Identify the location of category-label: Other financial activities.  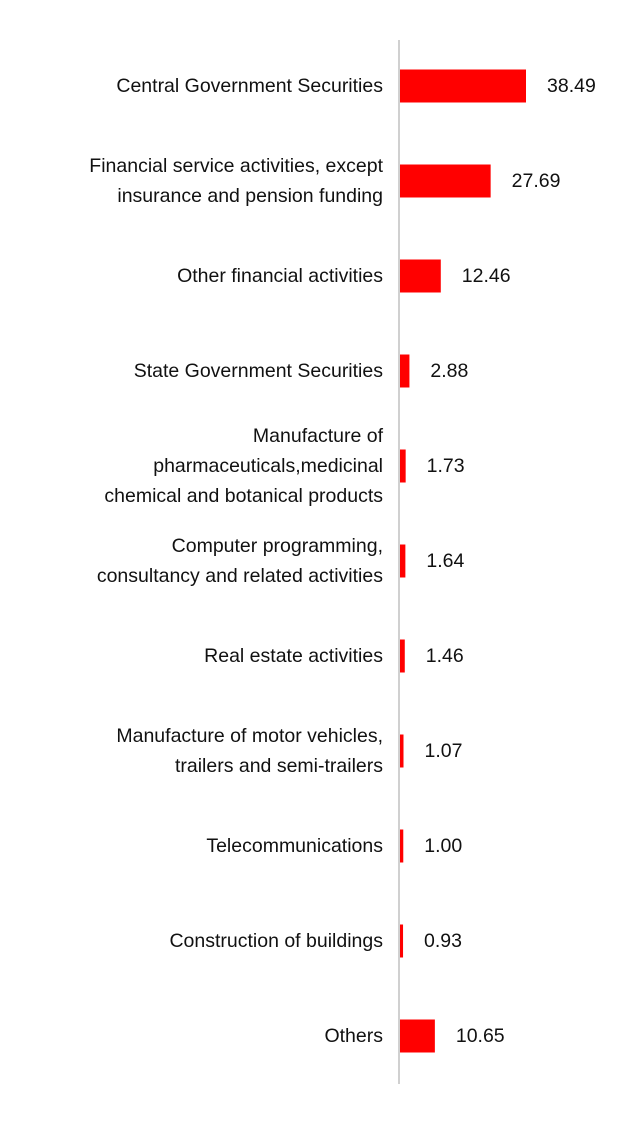
(280, 276).